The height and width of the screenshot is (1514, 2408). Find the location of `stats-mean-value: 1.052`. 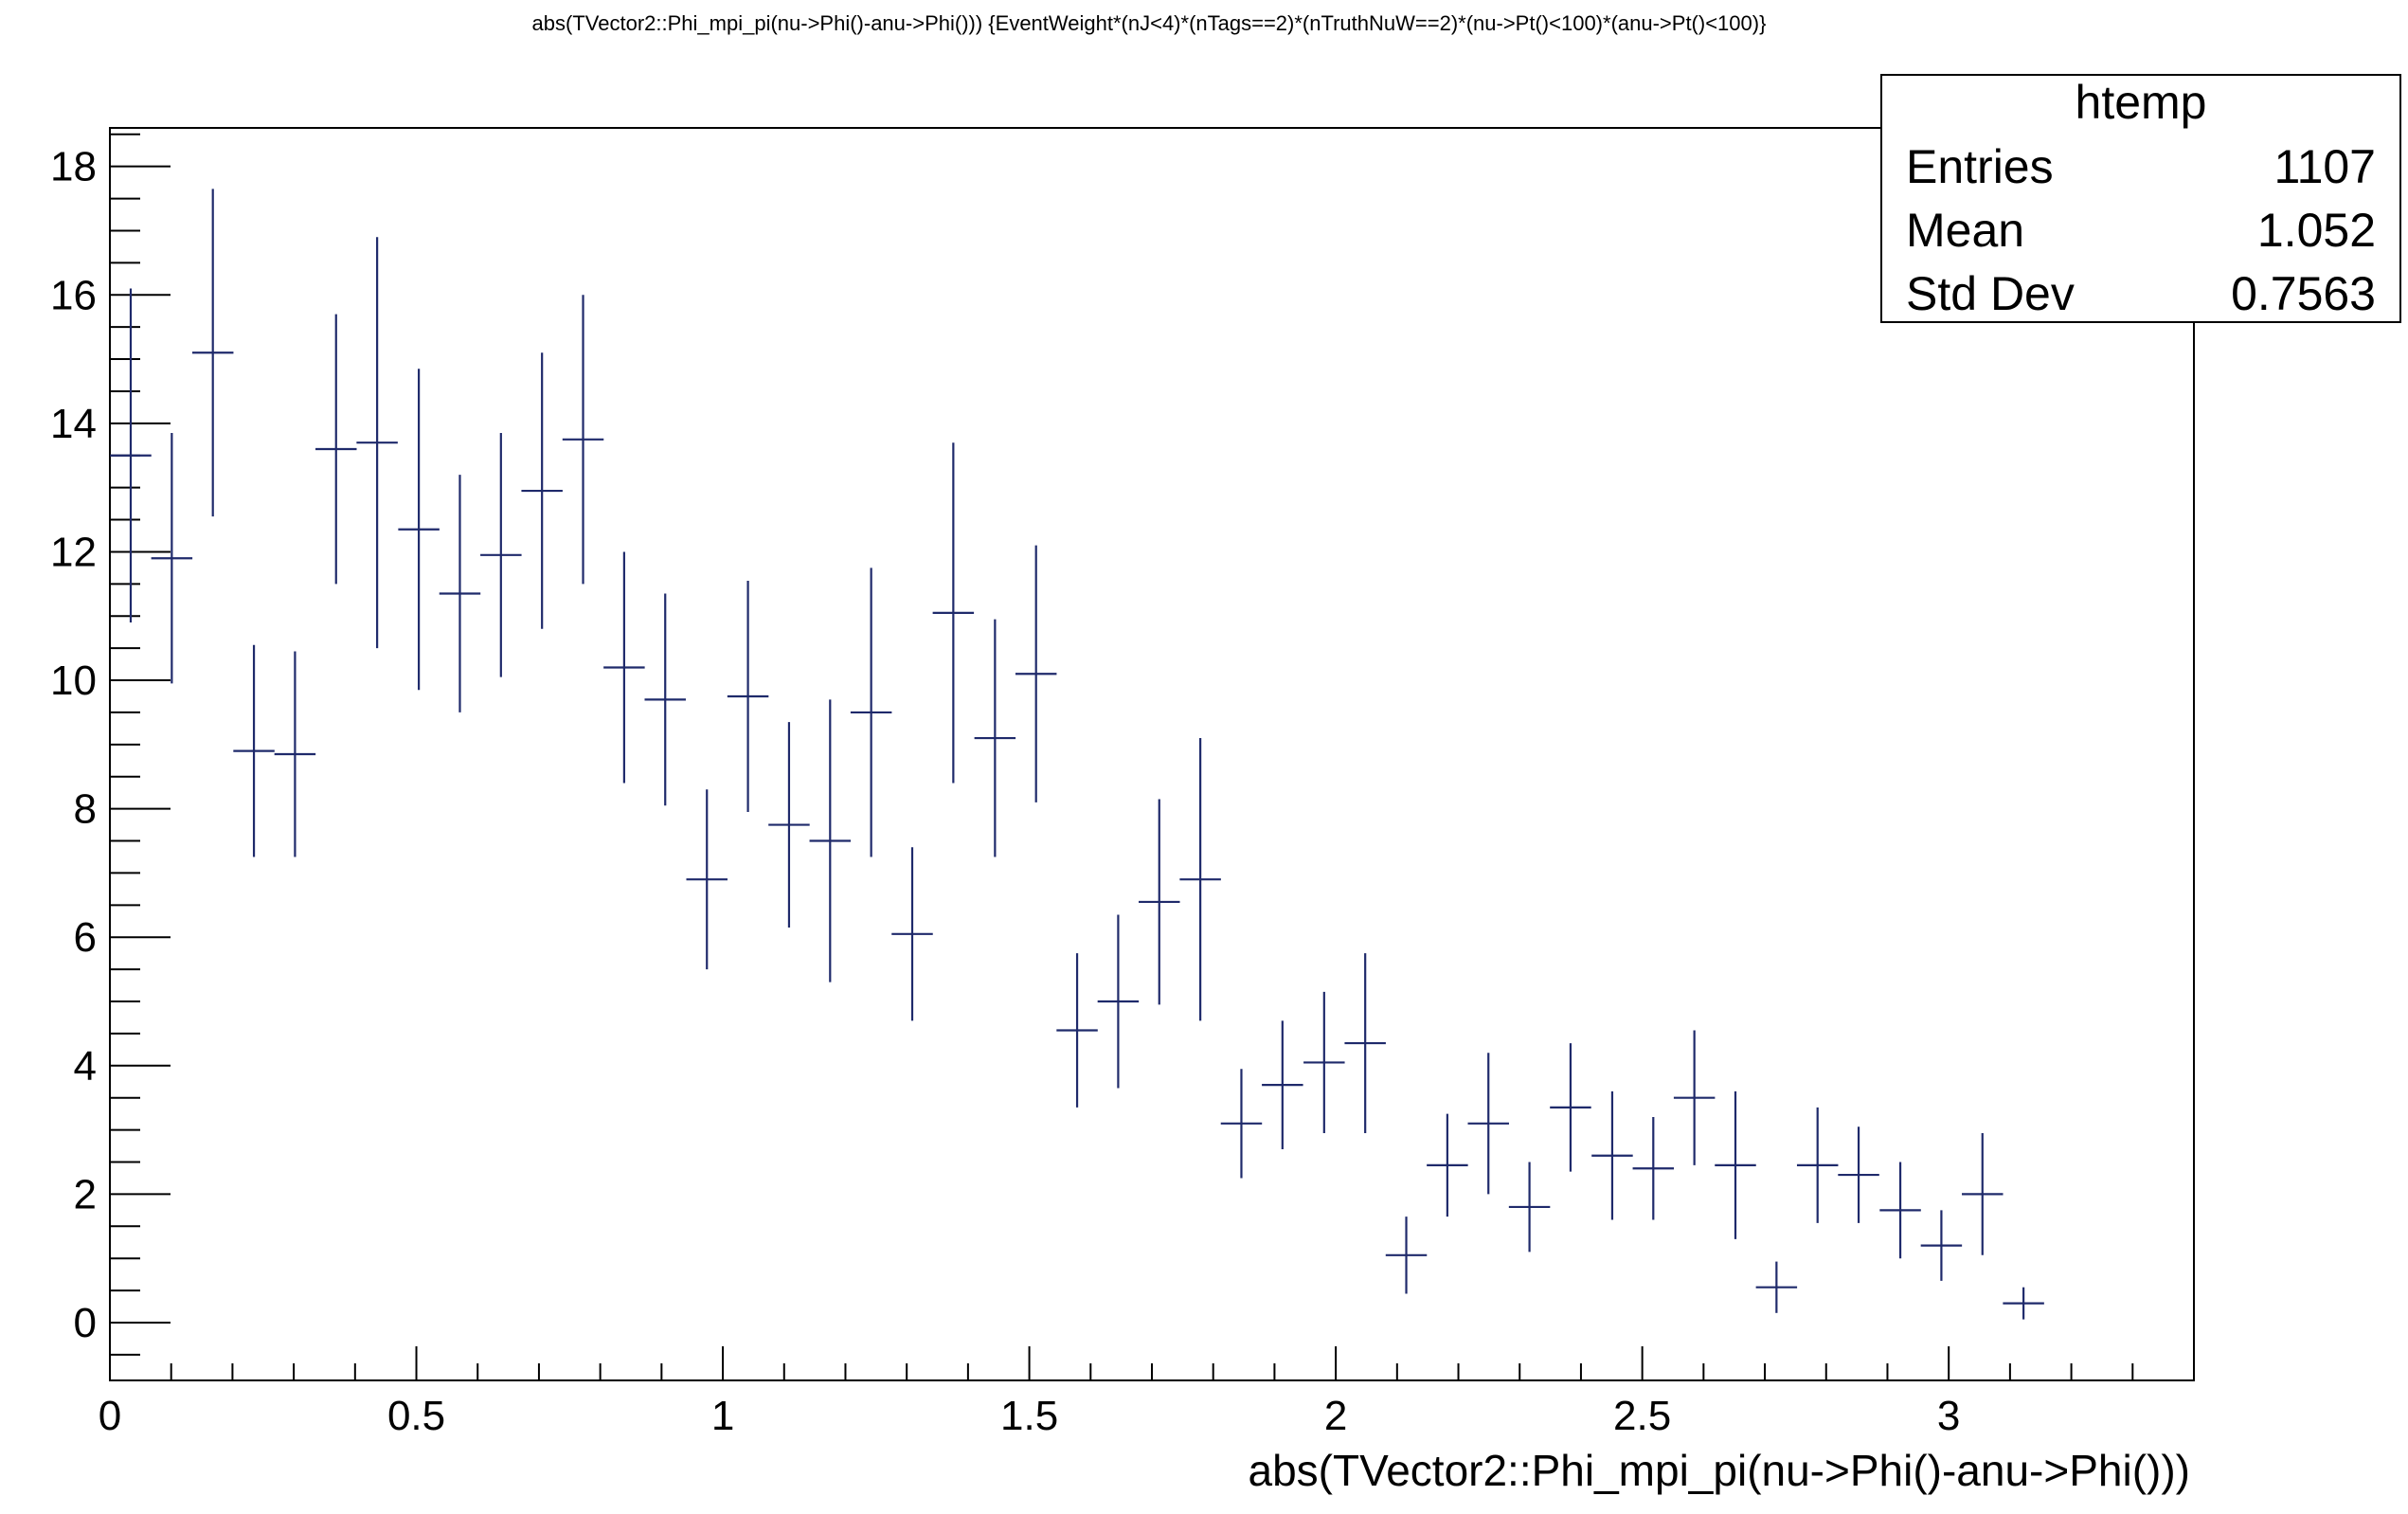

stats-mean-value: 1.052 is located at coordinates (2316, 230).